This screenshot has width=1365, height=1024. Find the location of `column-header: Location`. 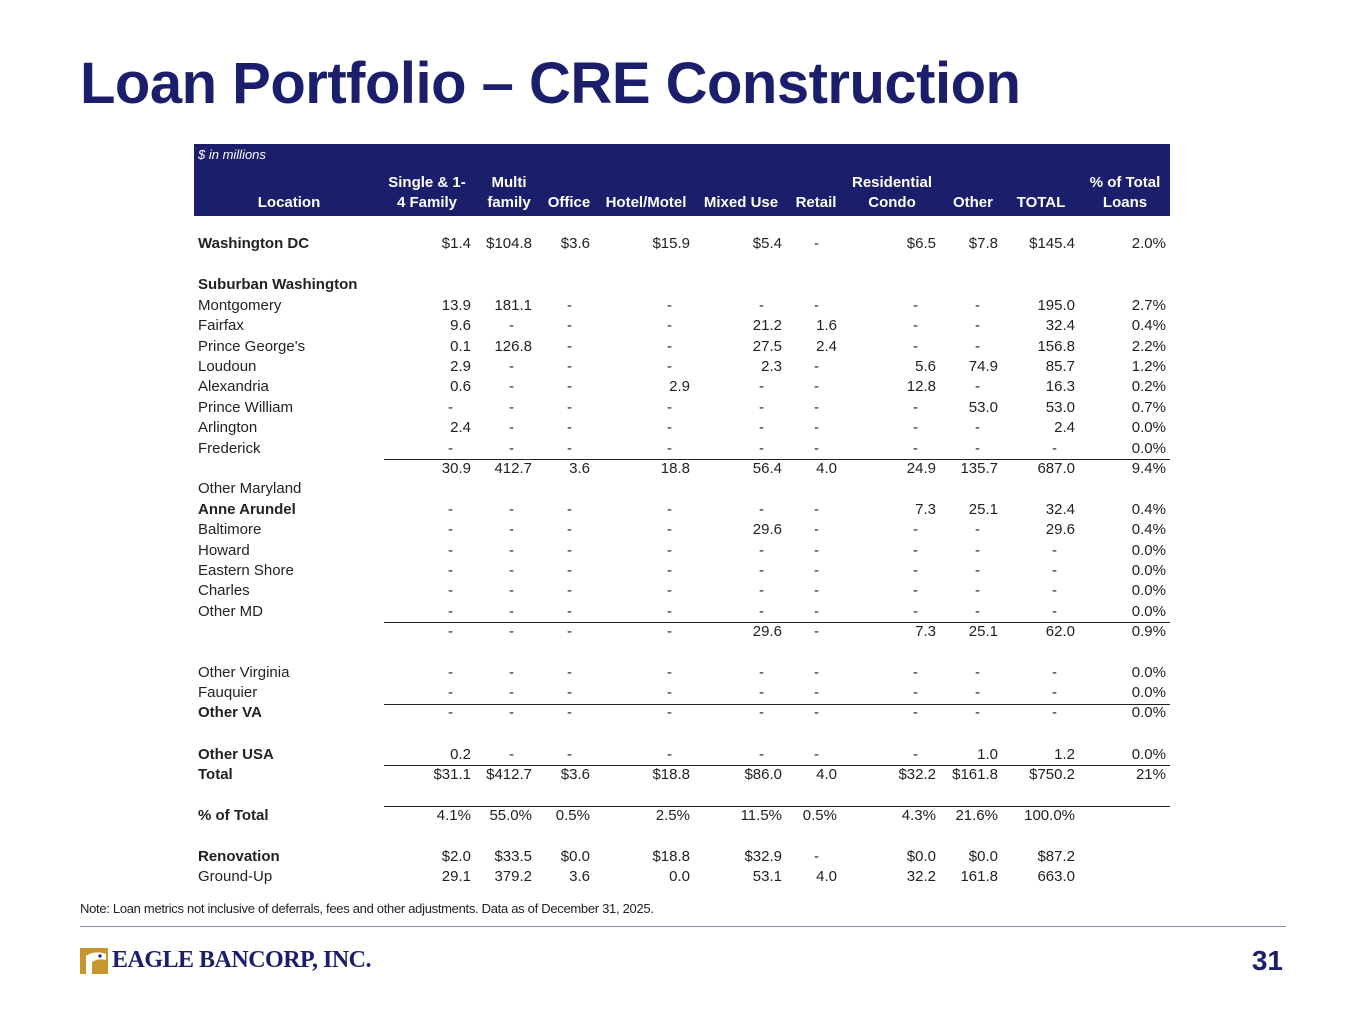

column-header: Location is located at coordinates (289, 203).